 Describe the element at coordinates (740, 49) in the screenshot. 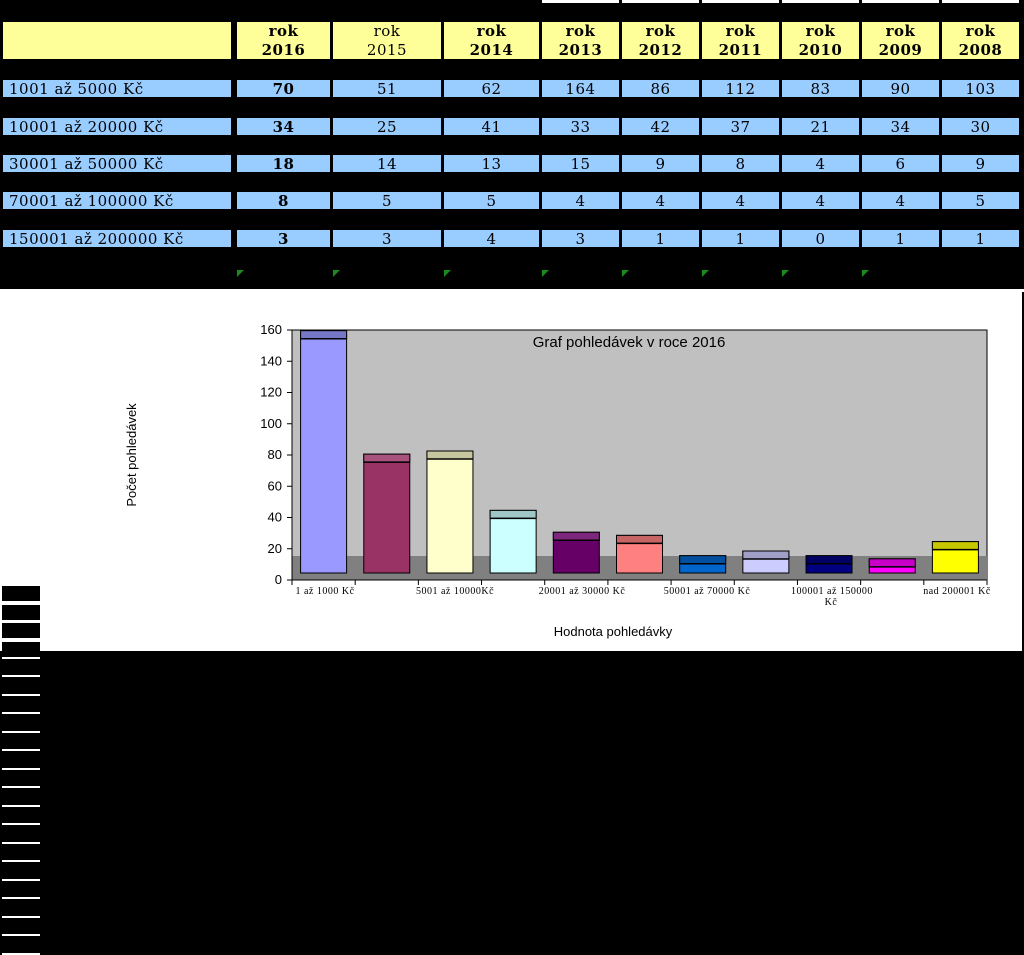

I see `header-year-value: 2011` at that location.